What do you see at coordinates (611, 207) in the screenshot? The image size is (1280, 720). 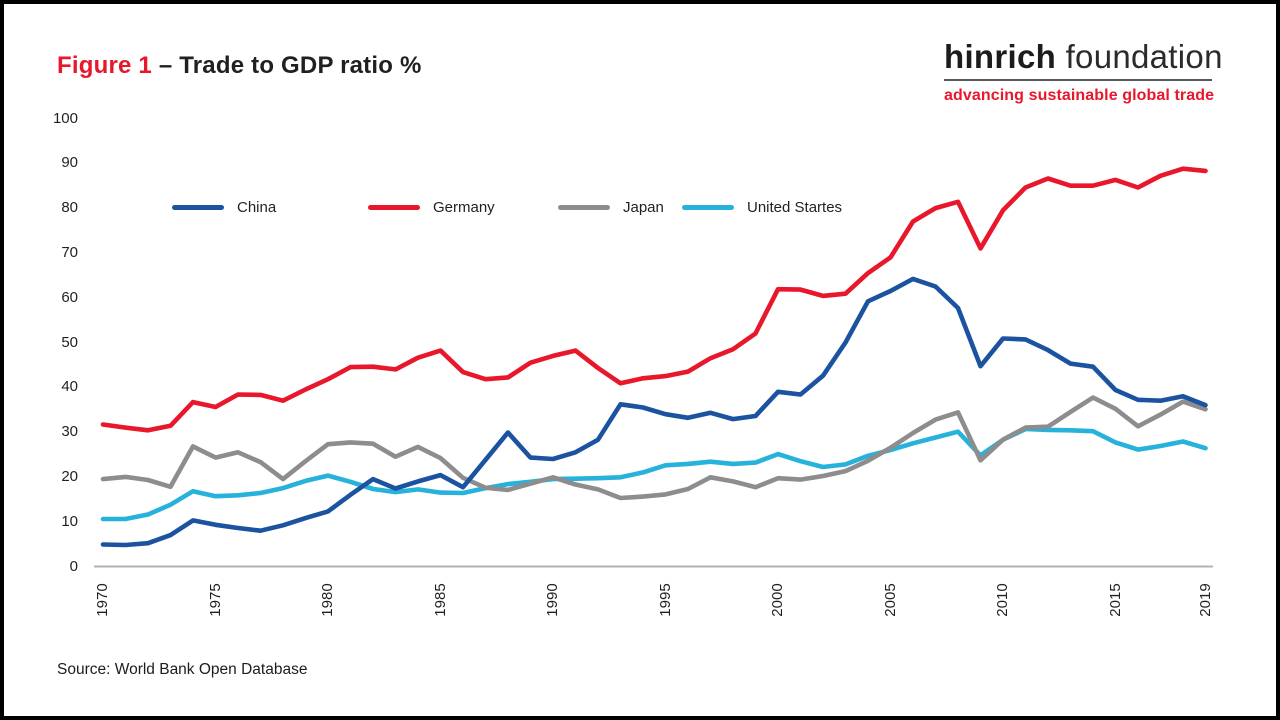 I see `legend-item-japan: Japan` at bounding box center [611, 207].